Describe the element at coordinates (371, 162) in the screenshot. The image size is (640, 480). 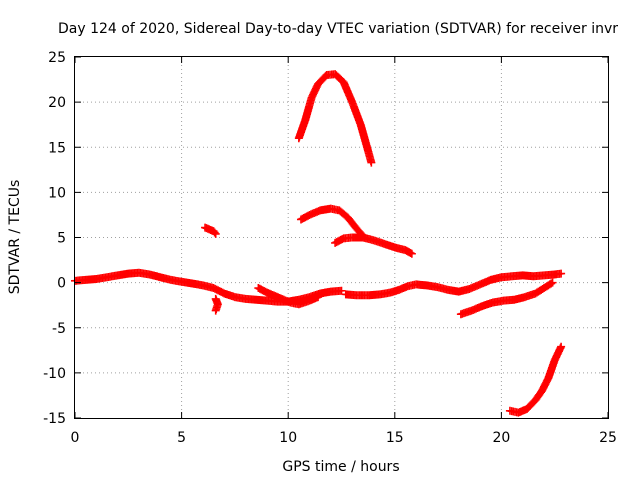
I see `arc-peak-point` at that location.